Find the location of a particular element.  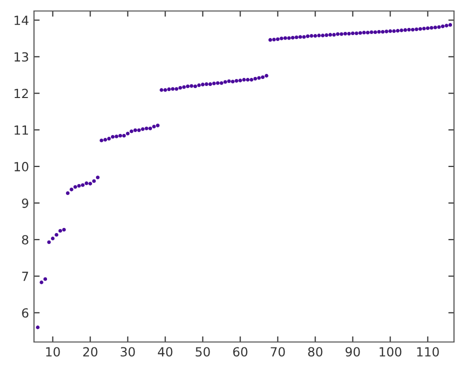

y-tick-label: 13 is located at coordinates (21, 57).